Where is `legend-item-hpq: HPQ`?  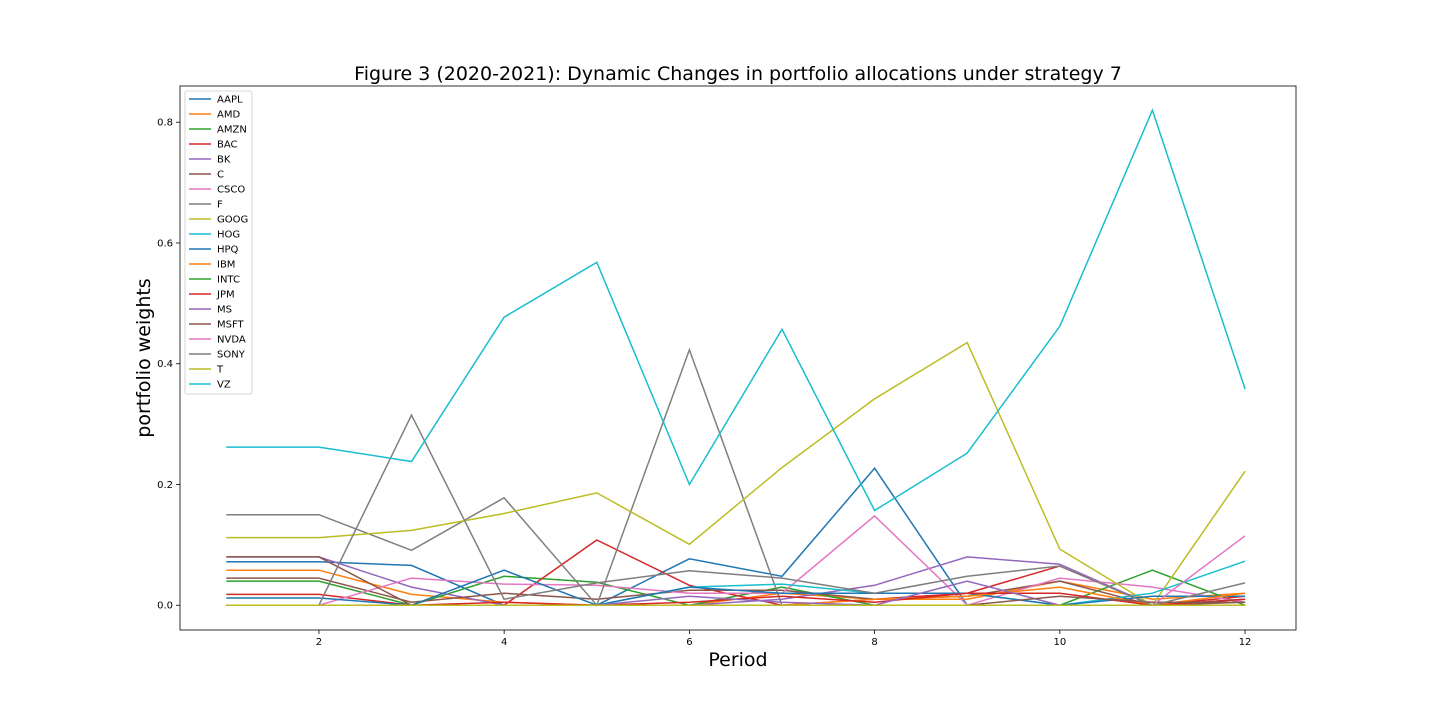 legend-item-hpq: HPQ is located at coordinates (214, 250).